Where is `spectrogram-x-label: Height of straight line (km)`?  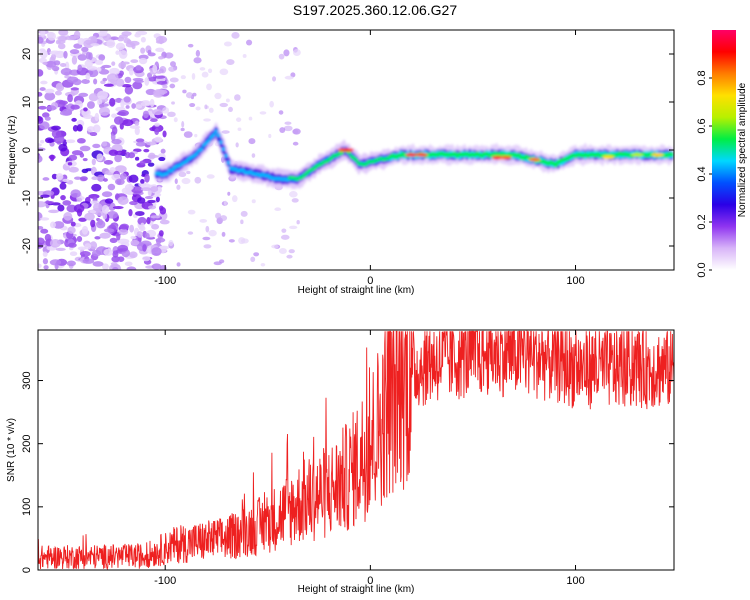
spectrogram-x-label: Height of straight line (km) is located at coordinates (356, 290).